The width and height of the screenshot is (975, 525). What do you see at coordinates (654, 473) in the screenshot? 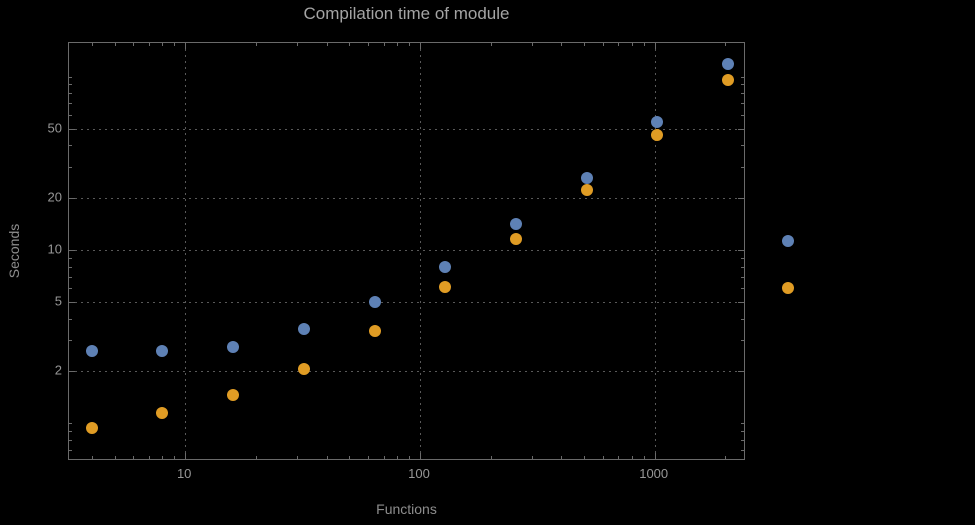
I see `x-tick-label-1000: 1000` at bounding box center [654, 473].